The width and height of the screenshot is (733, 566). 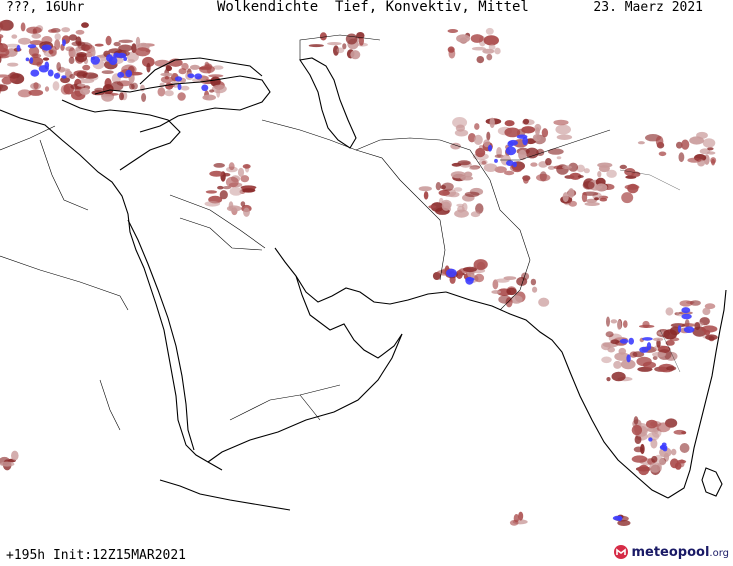 I want to click on logo-tld: .org, so click(x=719, y=553).